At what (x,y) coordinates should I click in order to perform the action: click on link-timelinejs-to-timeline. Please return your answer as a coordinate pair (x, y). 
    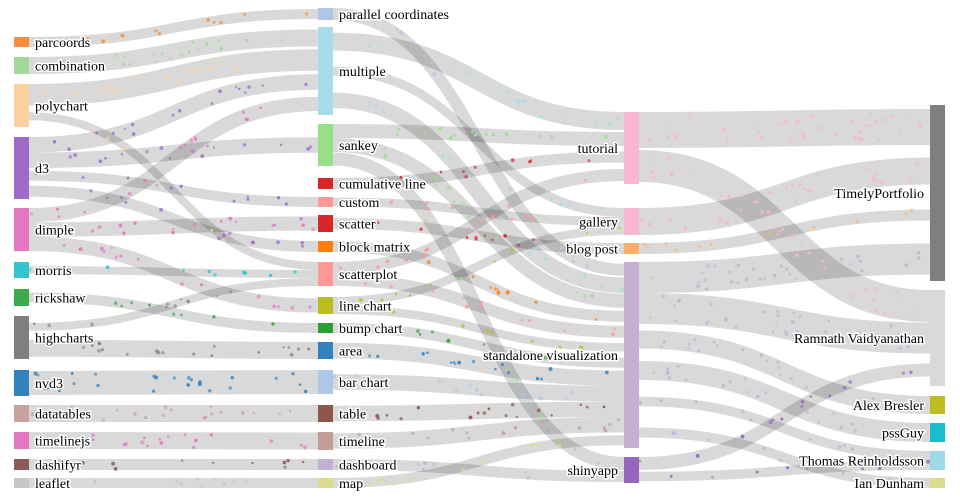
    Looking at the image, I should click on (173, 441).